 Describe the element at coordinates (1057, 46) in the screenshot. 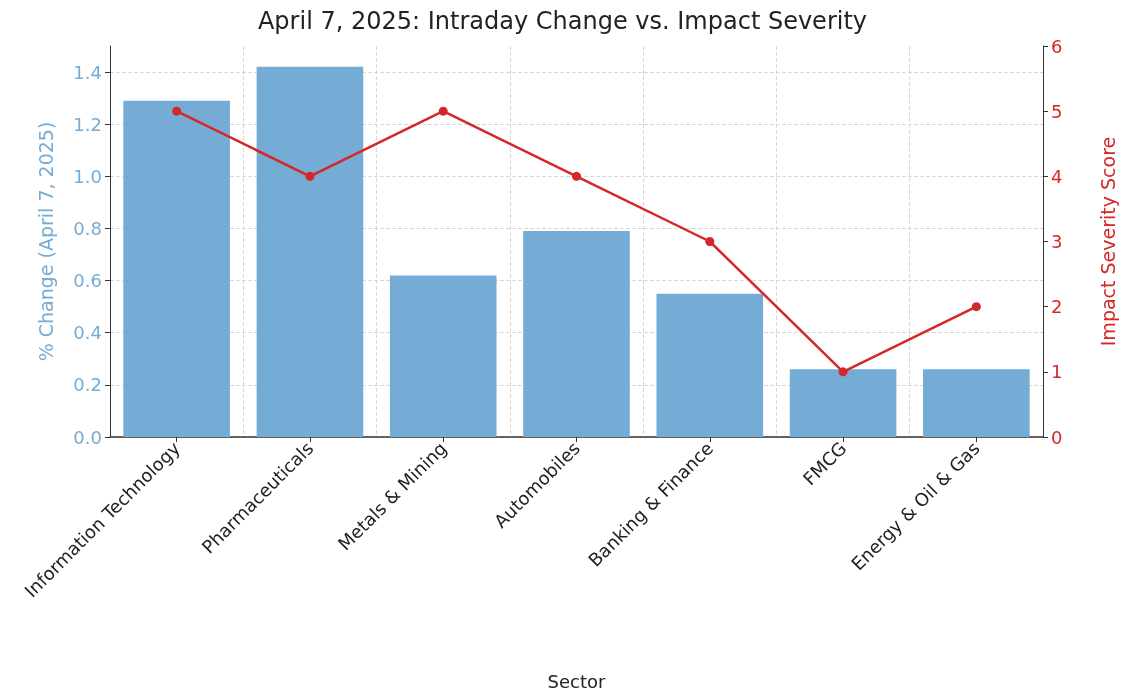

I see `y2-tick-label: 6` at that location.